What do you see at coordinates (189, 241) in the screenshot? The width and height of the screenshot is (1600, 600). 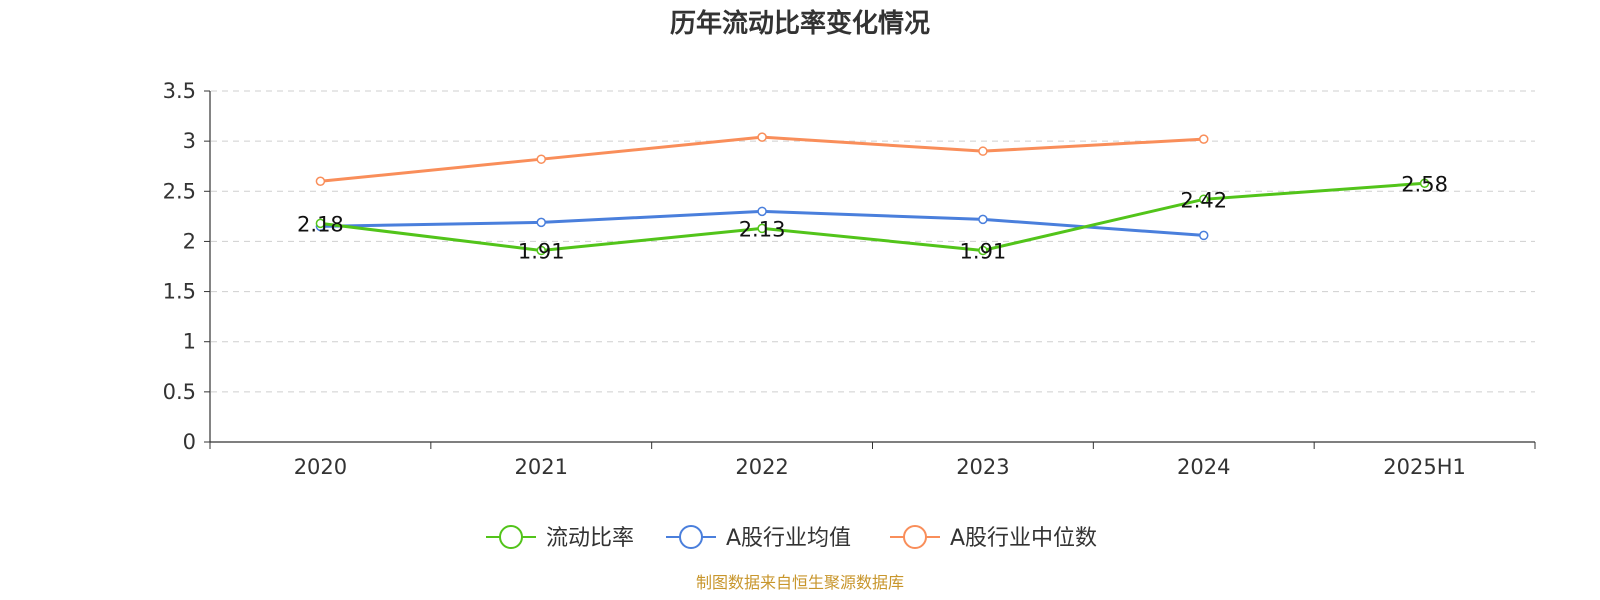 I see `y-tick-label: 2` at bounding box center [189, 241].